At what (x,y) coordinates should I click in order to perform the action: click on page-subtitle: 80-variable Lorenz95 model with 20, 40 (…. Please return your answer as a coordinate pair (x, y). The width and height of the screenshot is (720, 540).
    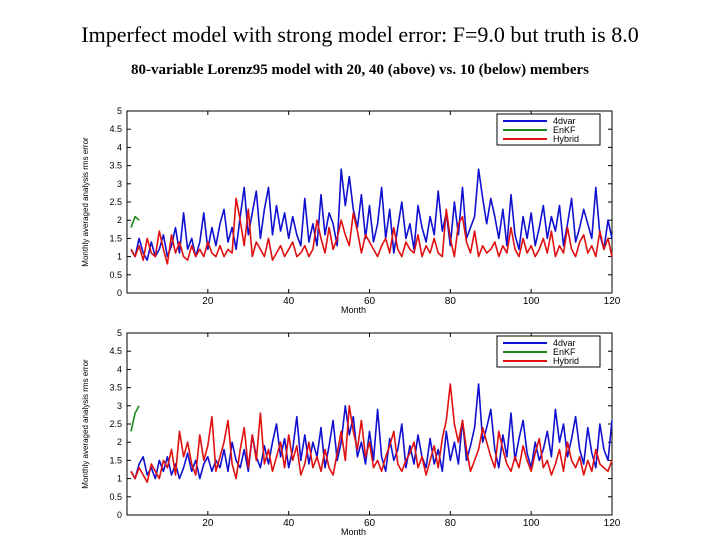
    Looking at the image, I should click on (360, 70).